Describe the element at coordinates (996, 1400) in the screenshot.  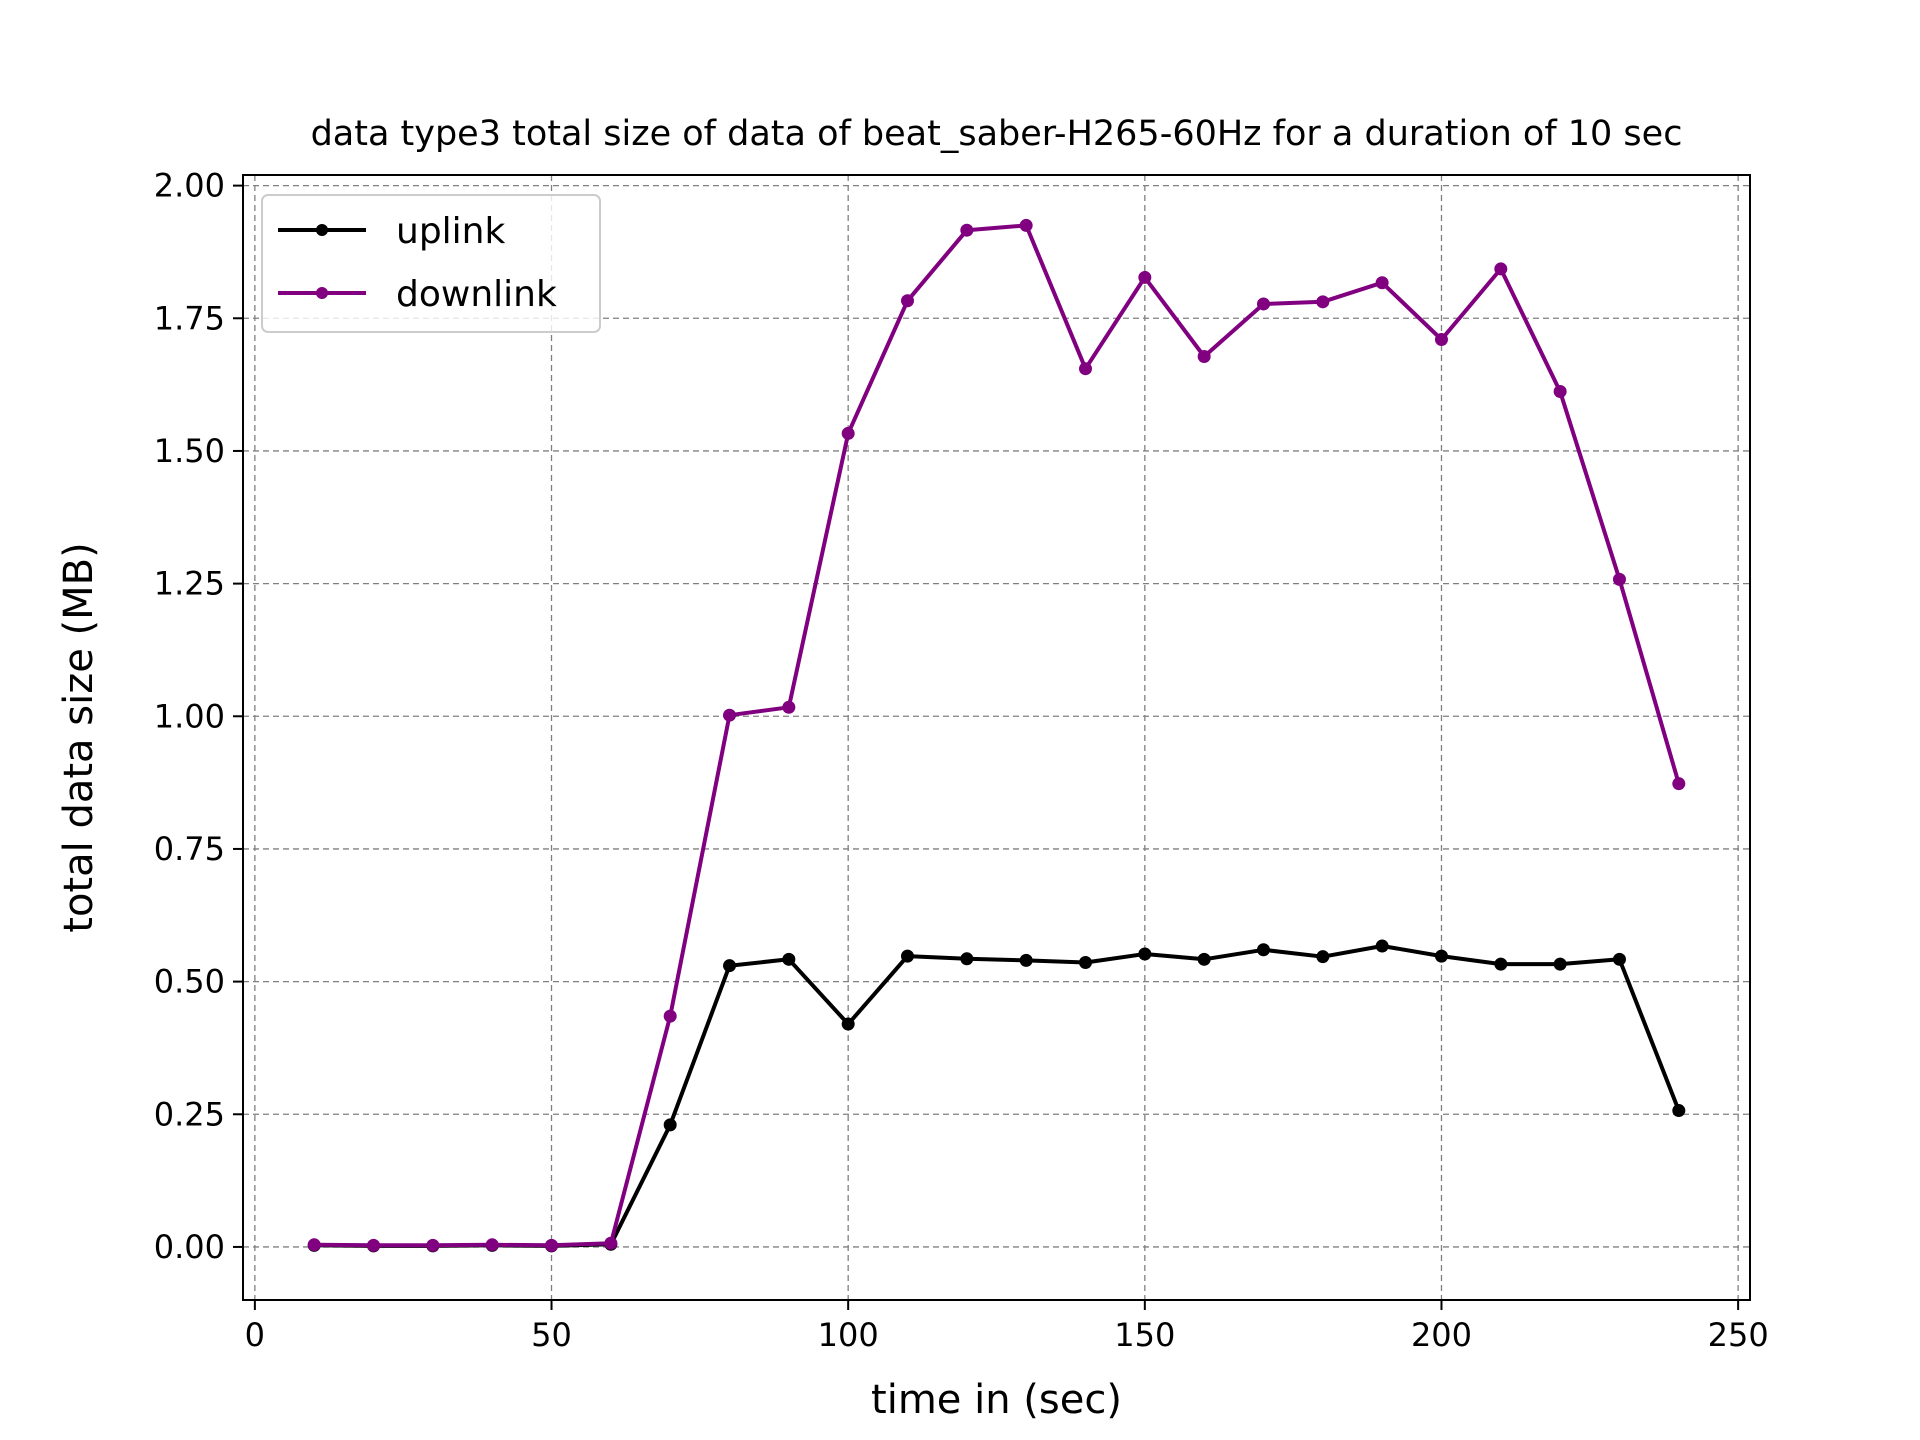
I see `x-axis-title: time in (sec)` at that location.